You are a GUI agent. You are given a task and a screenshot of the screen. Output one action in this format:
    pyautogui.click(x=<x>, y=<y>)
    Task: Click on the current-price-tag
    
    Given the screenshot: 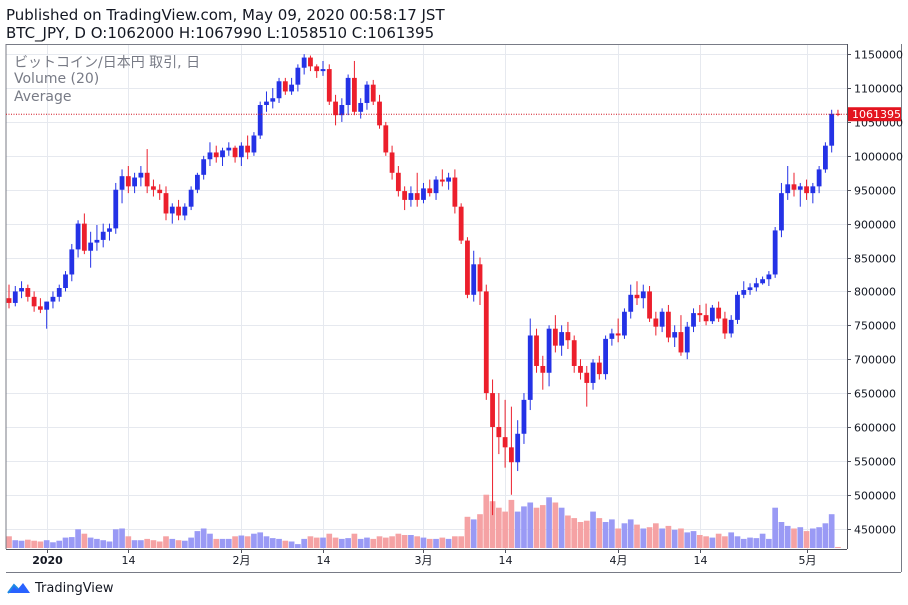 What is the action you would take?
    pyautogui.click(x=874, y=114)
    